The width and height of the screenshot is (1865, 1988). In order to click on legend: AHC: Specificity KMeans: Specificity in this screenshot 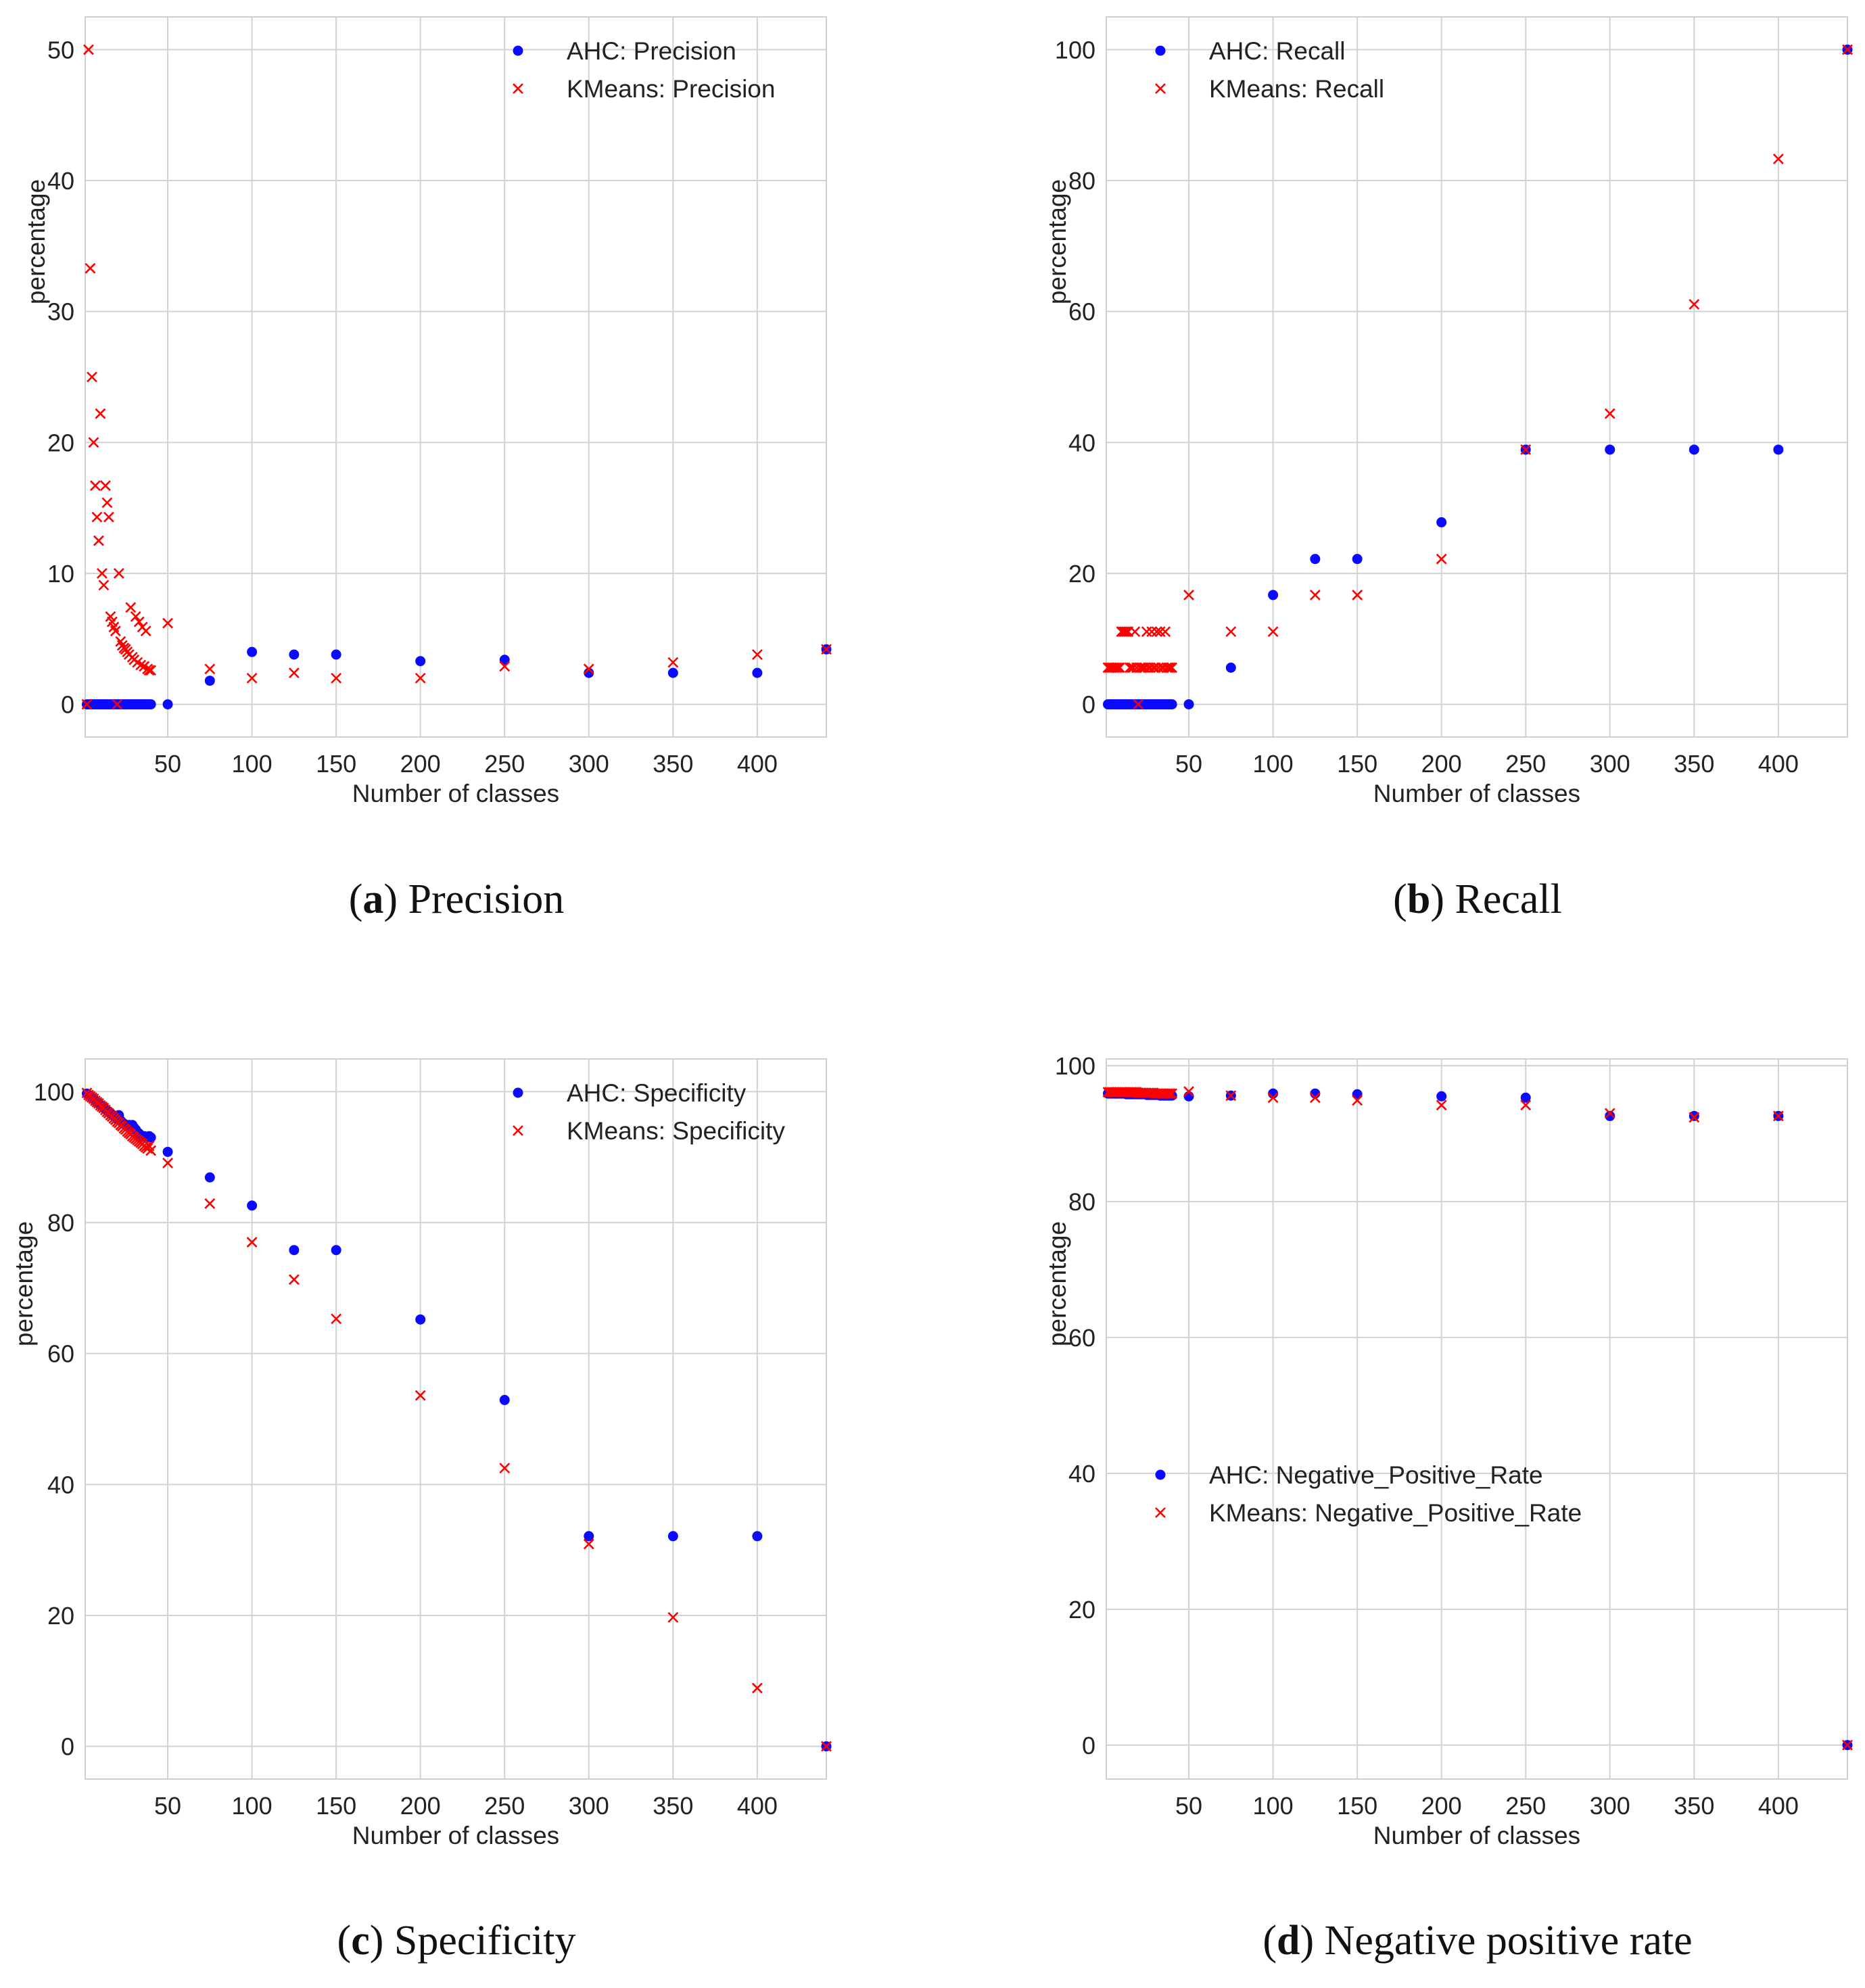, I will do `click(649, 1112)`.